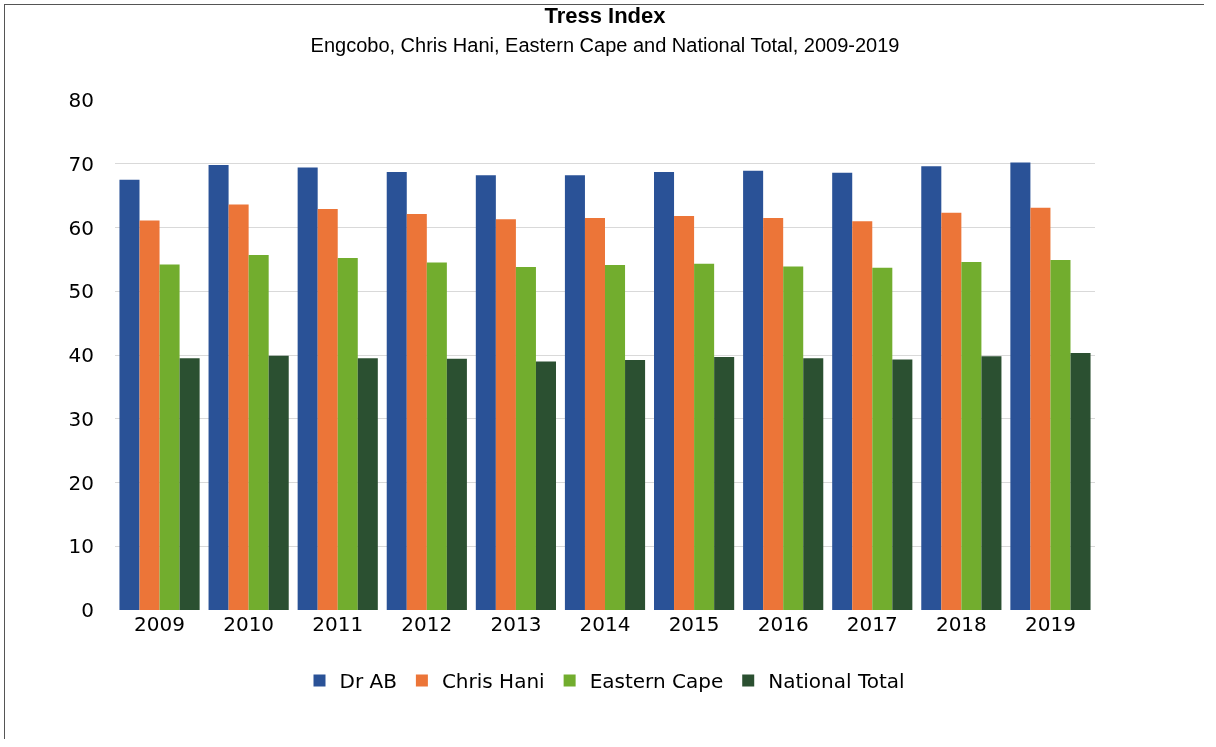 The image size is (1216, 747). What do you see at coordinates (783, 624) in the screenshot?
I see `x-tick-label: 2016` at bounding box center [783, 624].